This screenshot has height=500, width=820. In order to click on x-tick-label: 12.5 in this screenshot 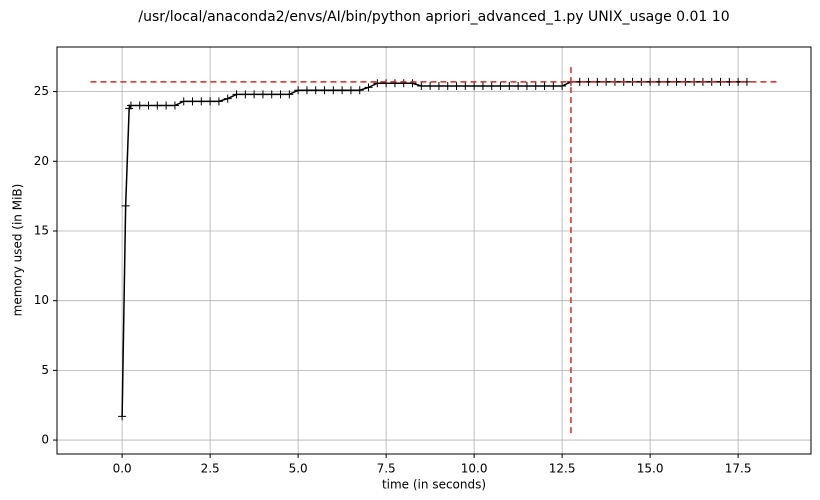, I will do `click(562, 469)`.